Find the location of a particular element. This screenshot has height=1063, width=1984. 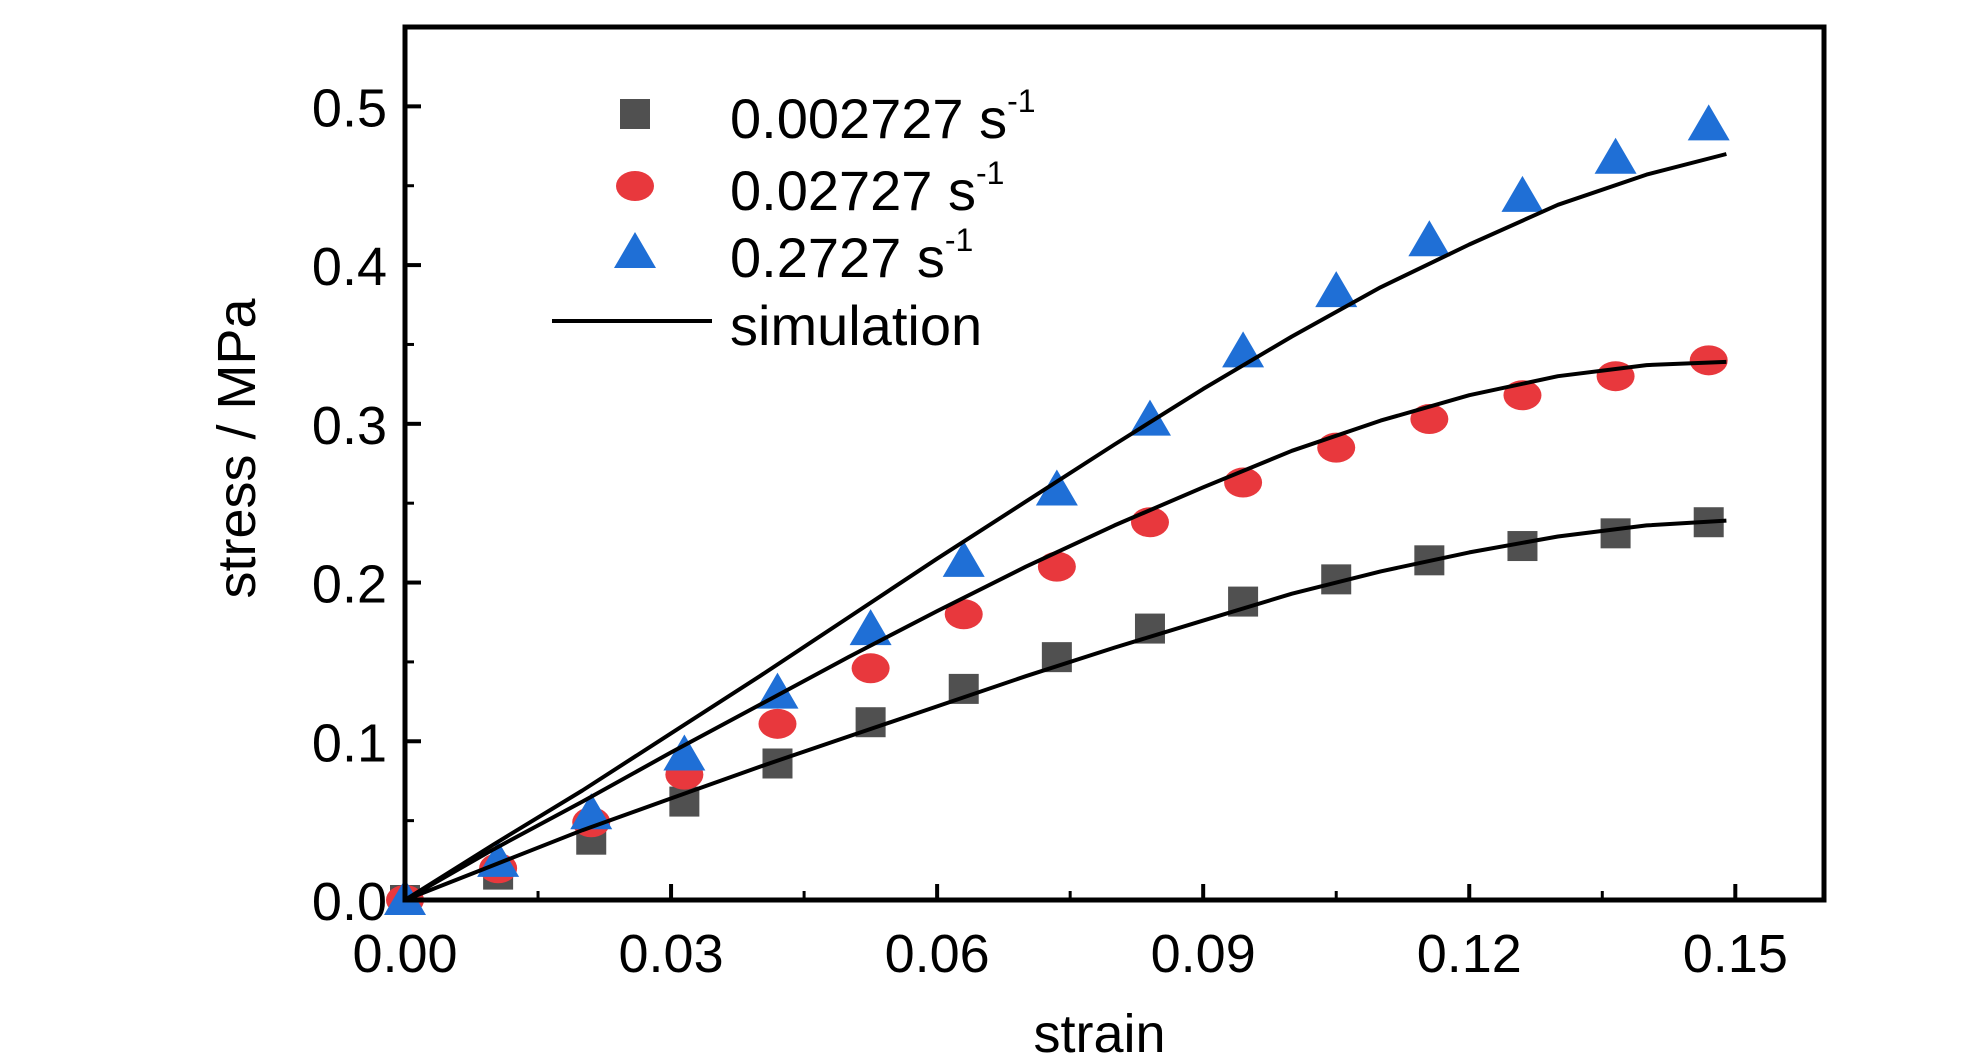

x-tick-label: 0.09 is located at coordinates (1203, 954).